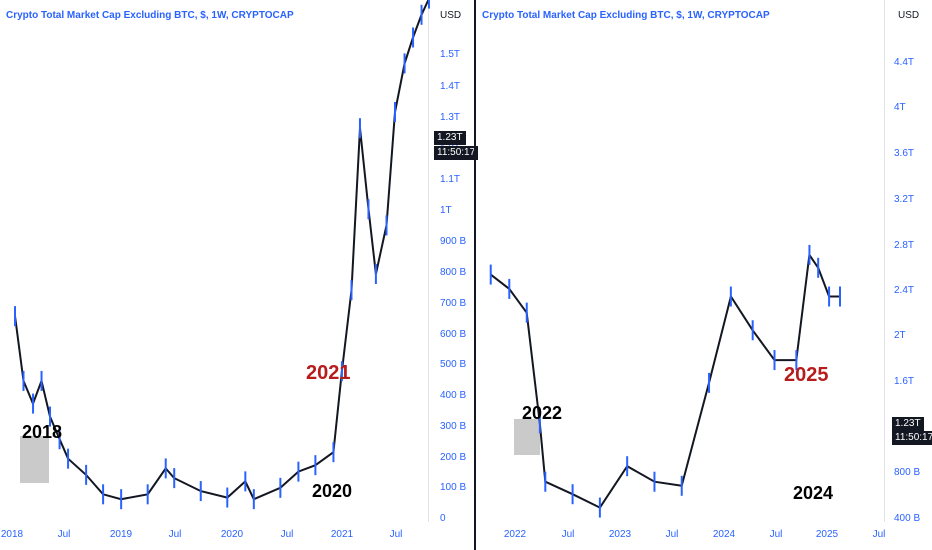 The width and height of the screenshot is (932, 550). Describe the element at coordinates (904, 62) in the screenshot. I see `right-y-tick: 4.4T` at that location.